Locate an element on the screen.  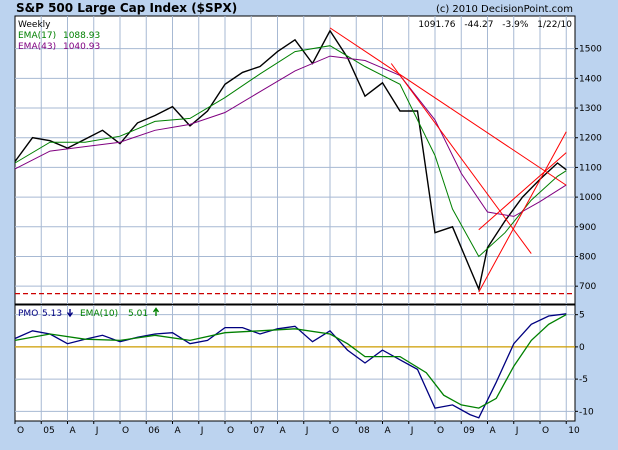
pmo-legend: PMO 5.13 EMA(10) 5.01 is located at coordinates (89, 313).